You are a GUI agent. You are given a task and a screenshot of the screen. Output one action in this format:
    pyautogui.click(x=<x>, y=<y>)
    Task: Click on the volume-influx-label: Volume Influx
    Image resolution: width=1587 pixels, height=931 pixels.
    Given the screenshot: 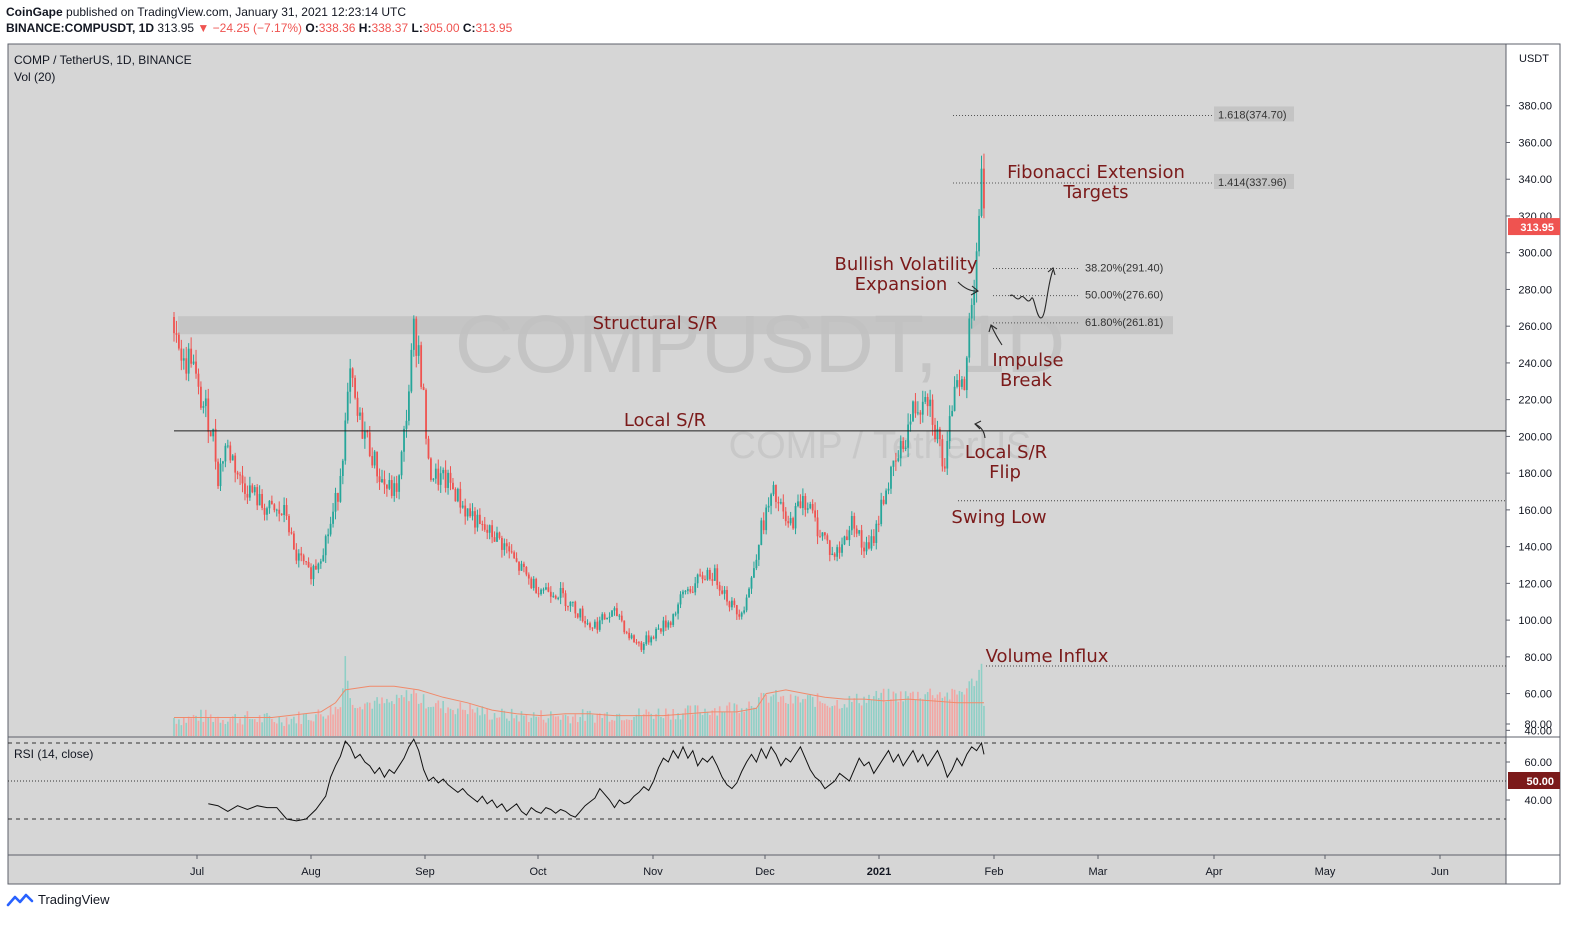 What is the action you would take?
    pyautogui.click(x=1047, y=656)
    